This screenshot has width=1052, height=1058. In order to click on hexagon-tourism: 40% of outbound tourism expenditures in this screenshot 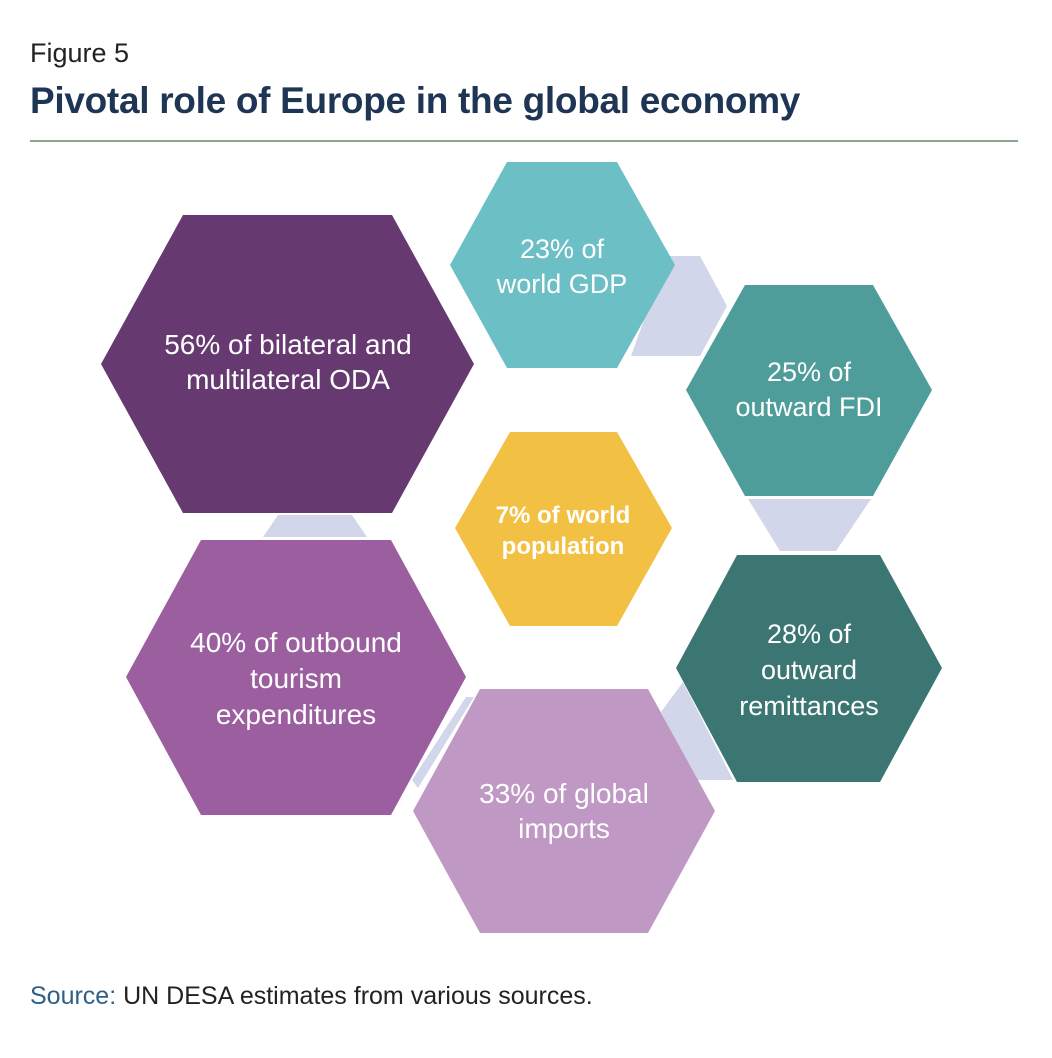, I will do `click(296, 677)`.